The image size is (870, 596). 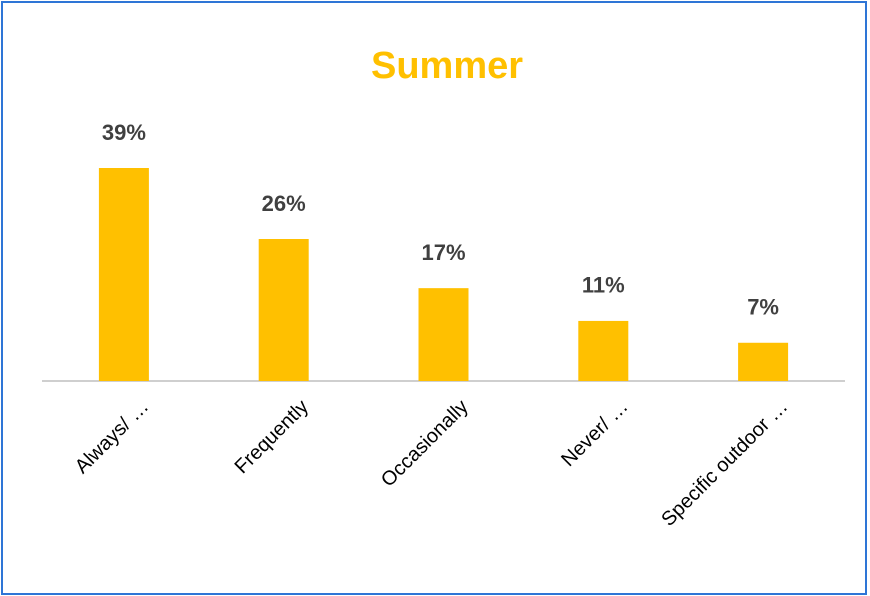 What do you see at coordinates (443, 252) in the screenshot?
I see `data-label: 17%` at bounding box center [443, 252].